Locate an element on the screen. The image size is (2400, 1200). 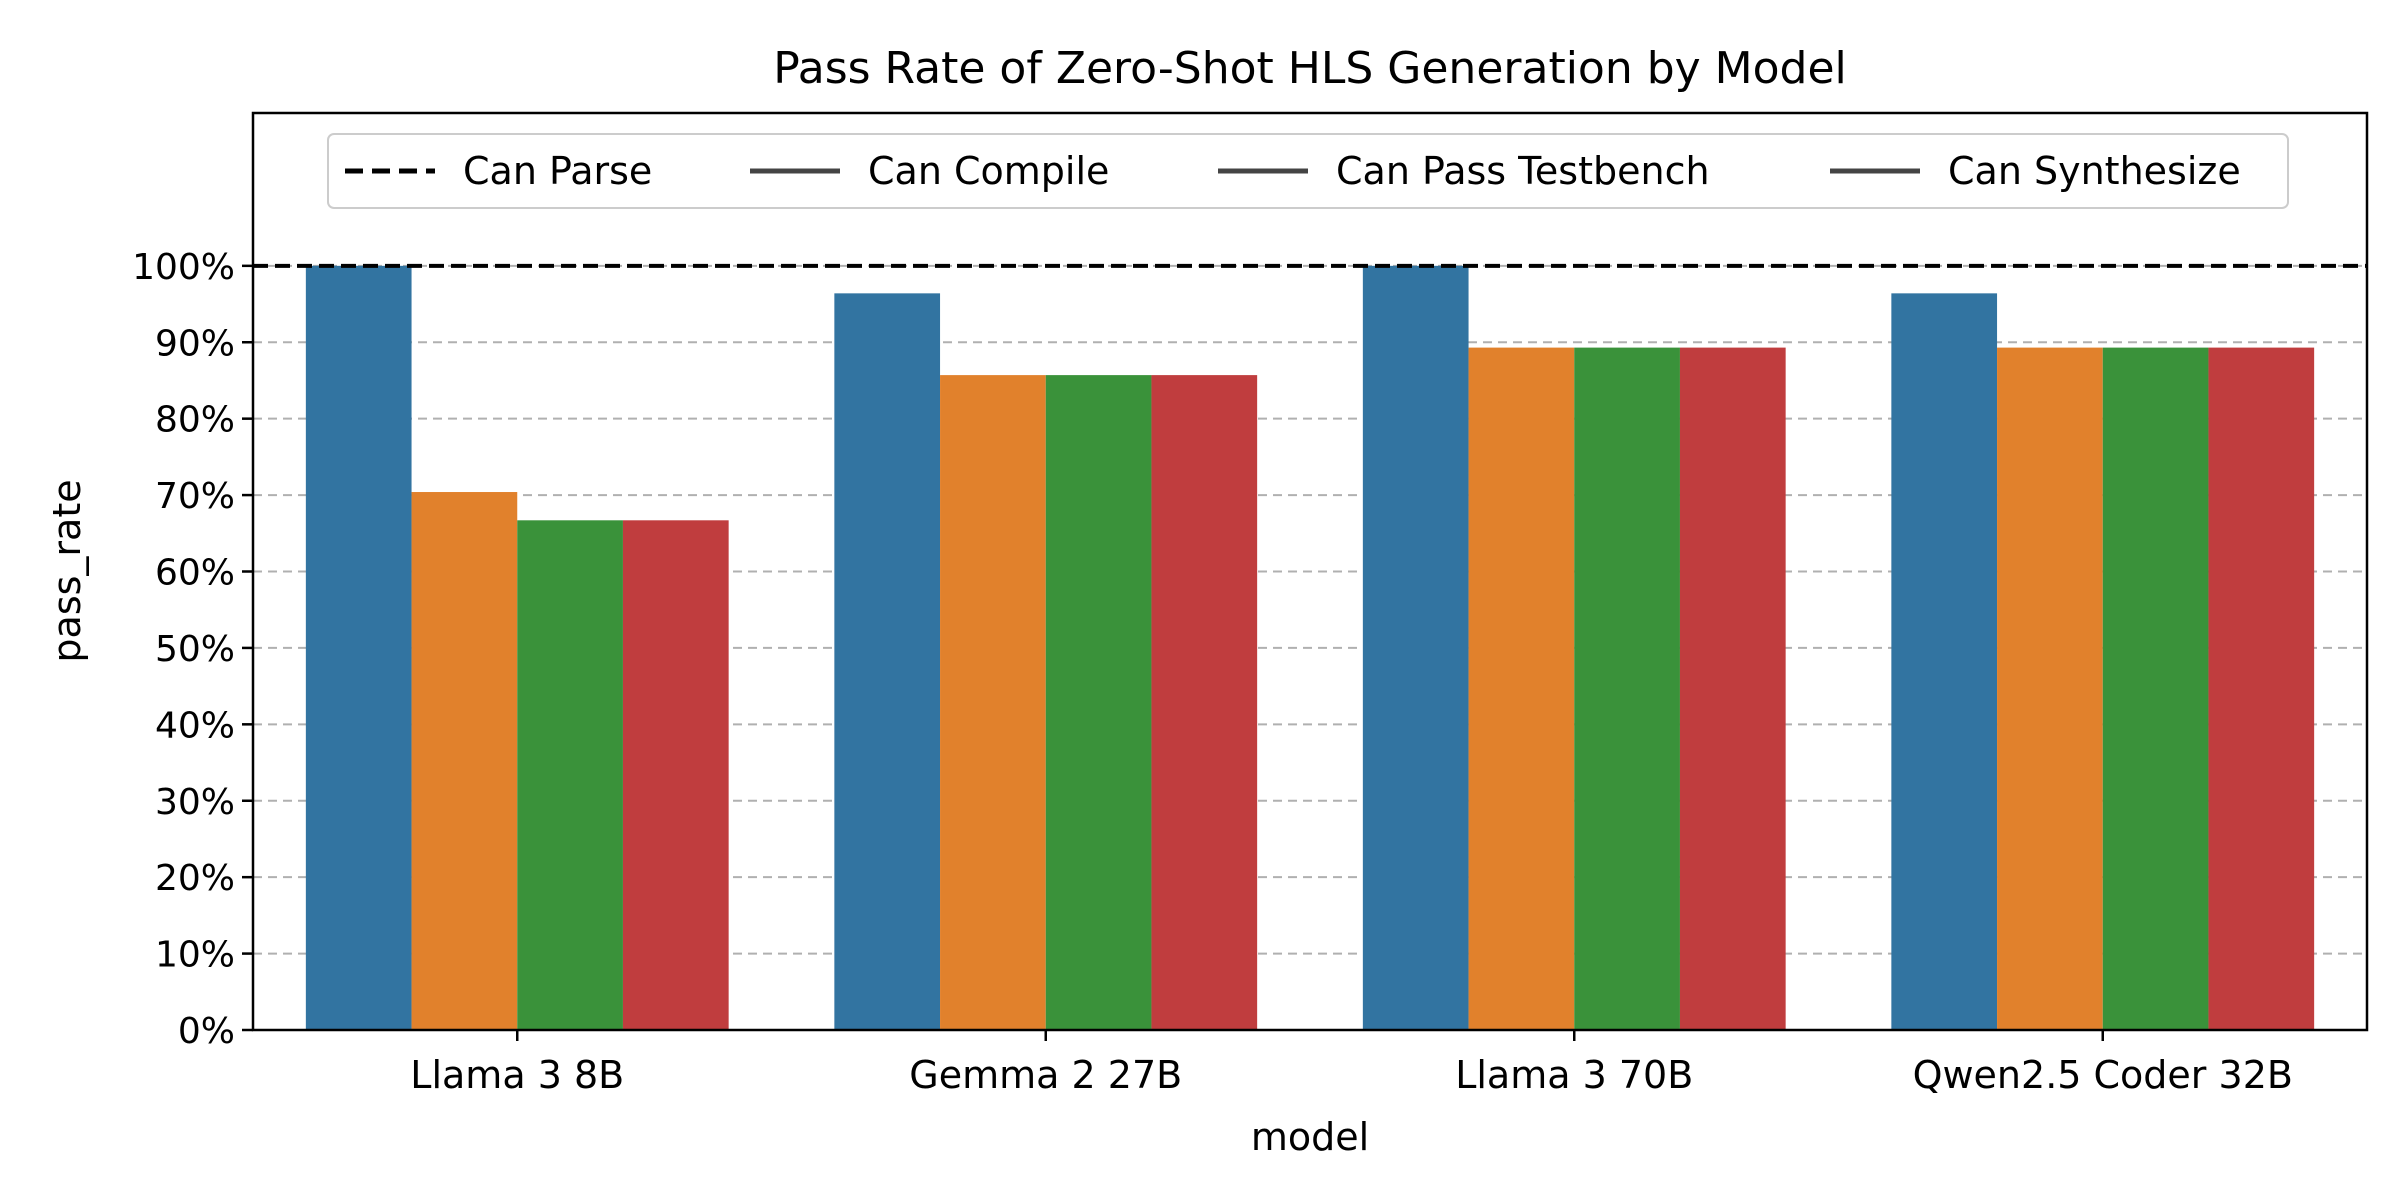
legend-label: Can Parse is located at coordinates (557, 171).